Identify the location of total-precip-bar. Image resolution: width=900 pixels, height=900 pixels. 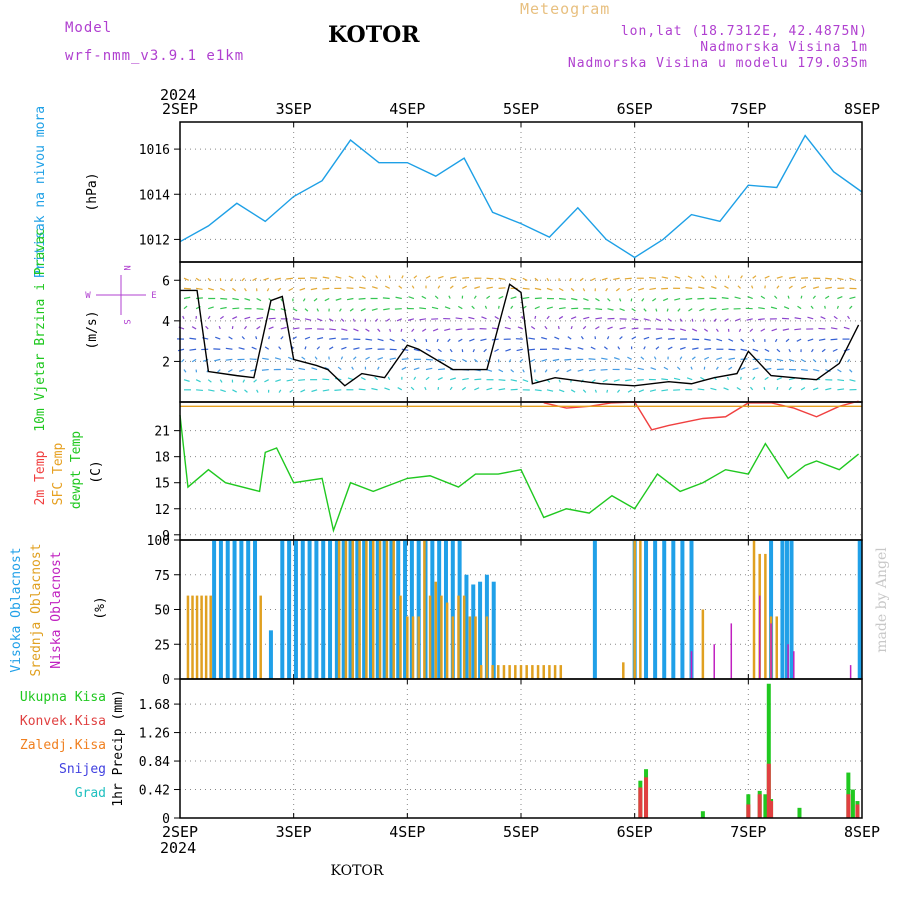
(702, 814).